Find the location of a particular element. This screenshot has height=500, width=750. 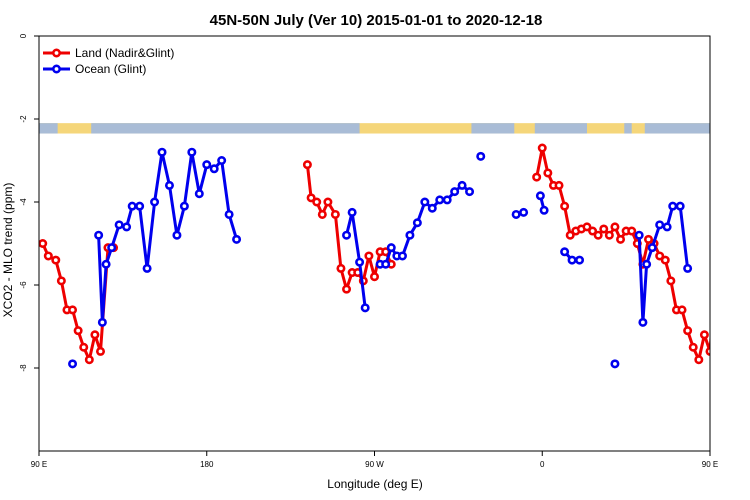

y-tick-label: -4 is located at coordinates (23, 202).